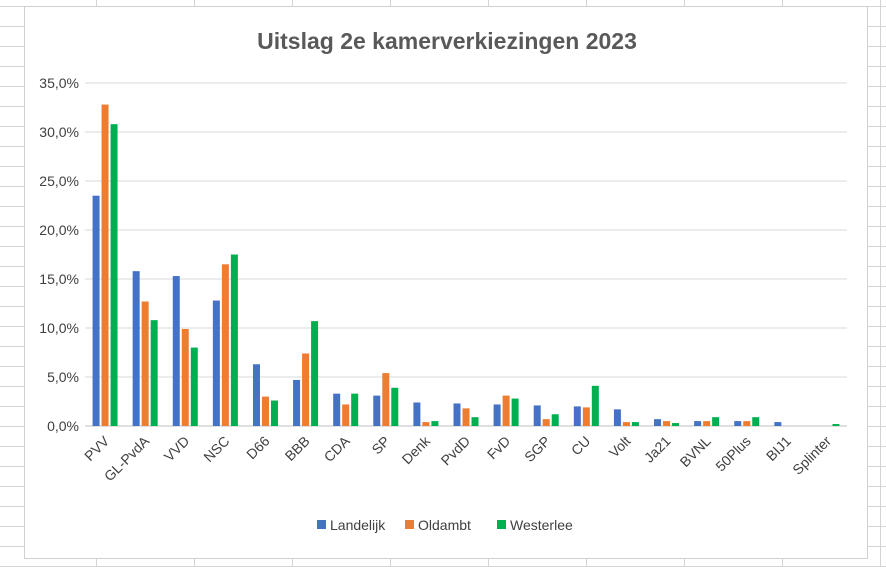 This screenshot has width=886, height=567. I want to click on bar-landelijk-50plus, so click(738, 423).